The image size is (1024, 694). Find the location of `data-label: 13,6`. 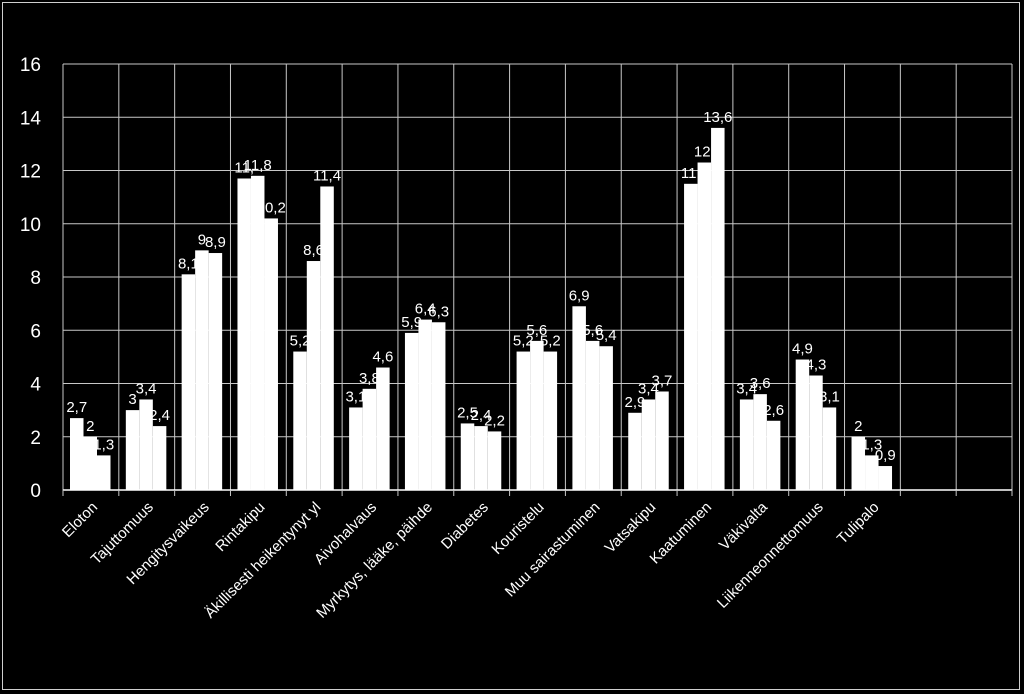

data-label: 13,6 is located at coordinates (717, 117).